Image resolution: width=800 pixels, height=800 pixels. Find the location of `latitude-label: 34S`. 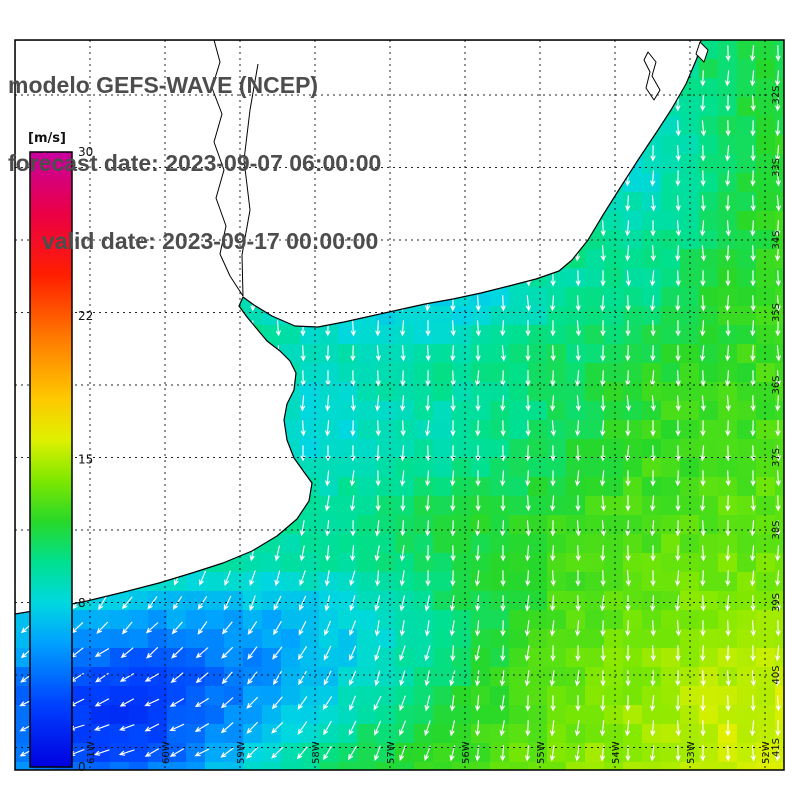

latitude-label: 34S is located at coordinates (776, 239).